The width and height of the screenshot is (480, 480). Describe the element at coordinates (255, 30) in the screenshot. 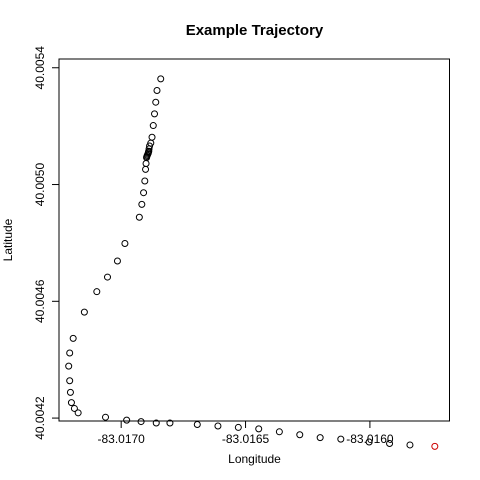

I see `chart-title: Example Trajectory` at that location.